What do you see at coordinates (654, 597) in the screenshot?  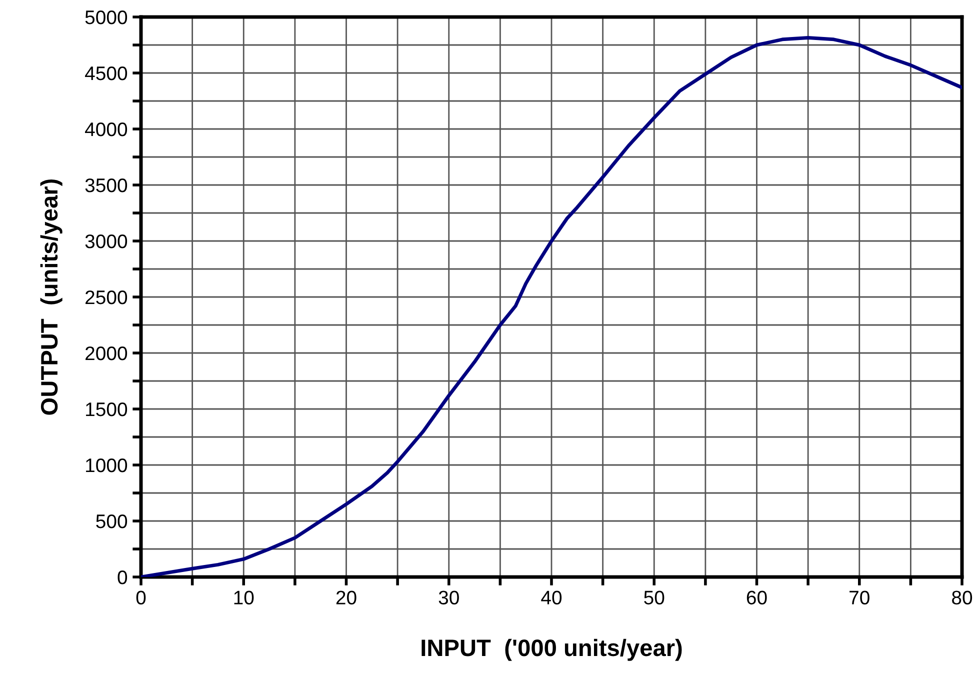 I see `x-tick-label: 50` at bounding box center [654, 597].